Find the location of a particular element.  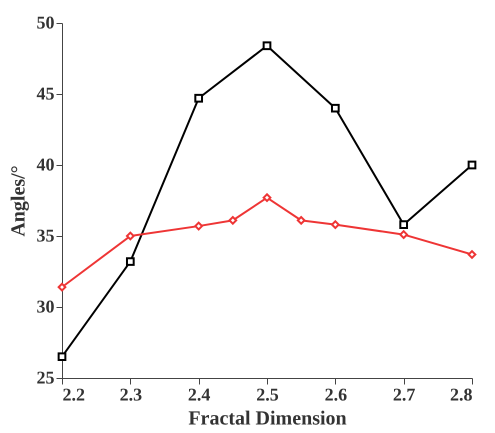

x-tick-label: 2.6 is located at coordinates (336, 394).